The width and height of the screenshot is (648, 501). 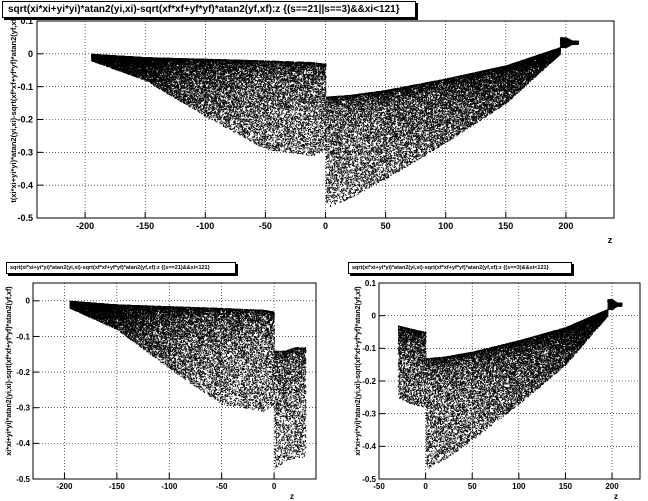 I want to click on x-tick-label: 150, so click(x=505, y=226).